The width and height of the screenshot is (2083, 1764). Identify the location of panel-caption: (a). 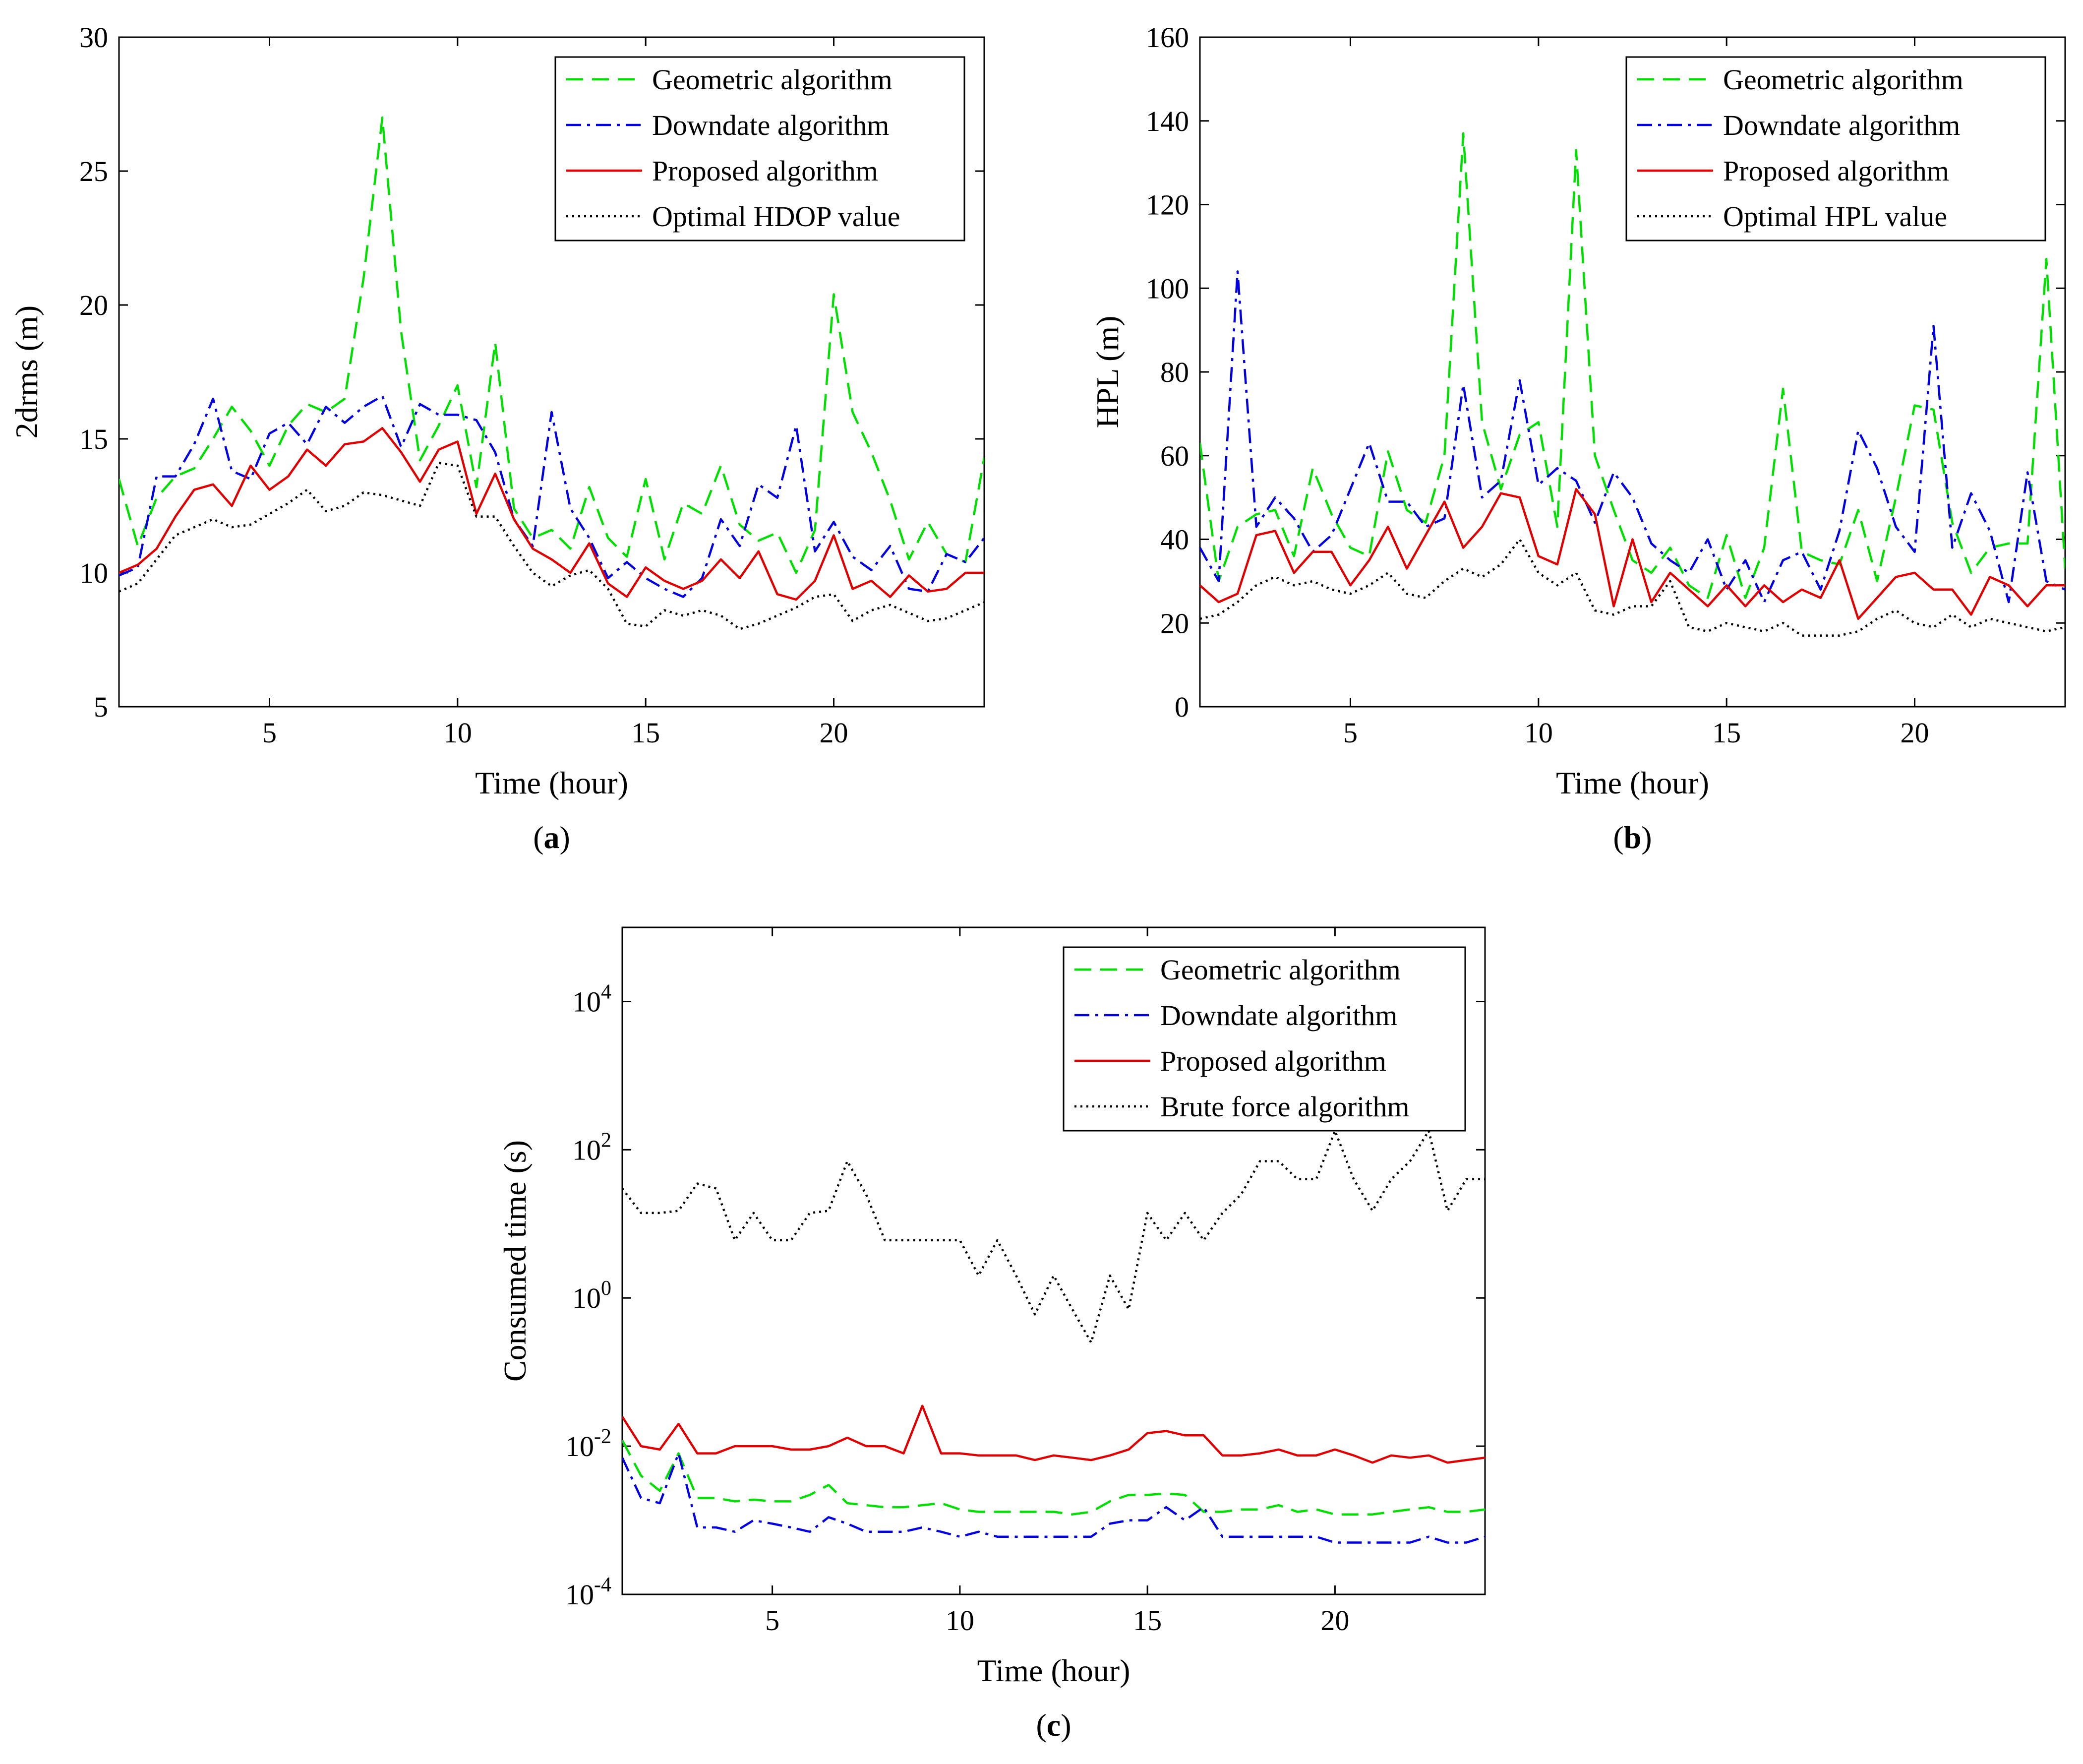
(551, 837).